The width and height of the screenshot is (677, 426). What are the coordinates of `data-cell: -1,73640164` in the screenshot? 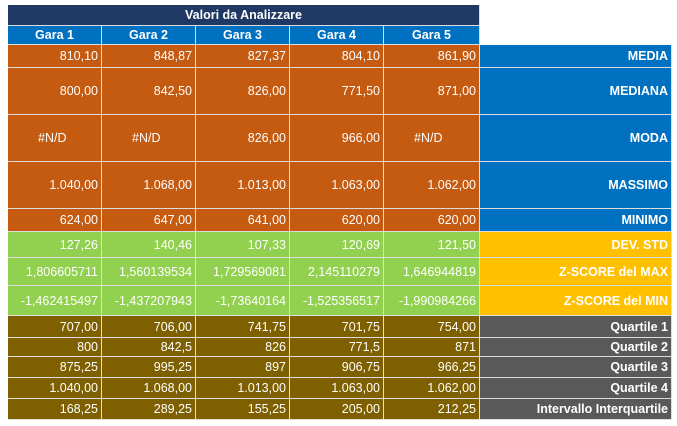 It's located at (243, 301).